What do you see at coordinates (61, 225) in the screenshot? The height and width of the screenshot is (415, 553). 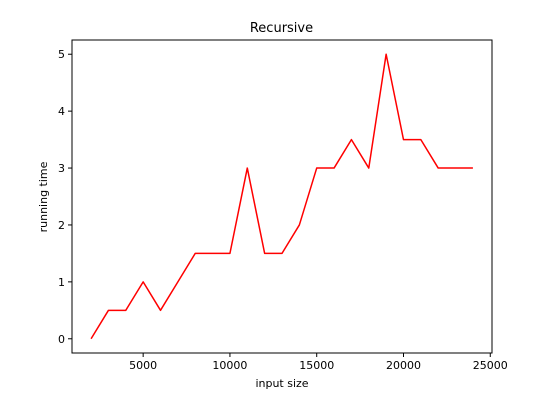 I see `y-tick-label: 2` at bounding box center [61, 225].